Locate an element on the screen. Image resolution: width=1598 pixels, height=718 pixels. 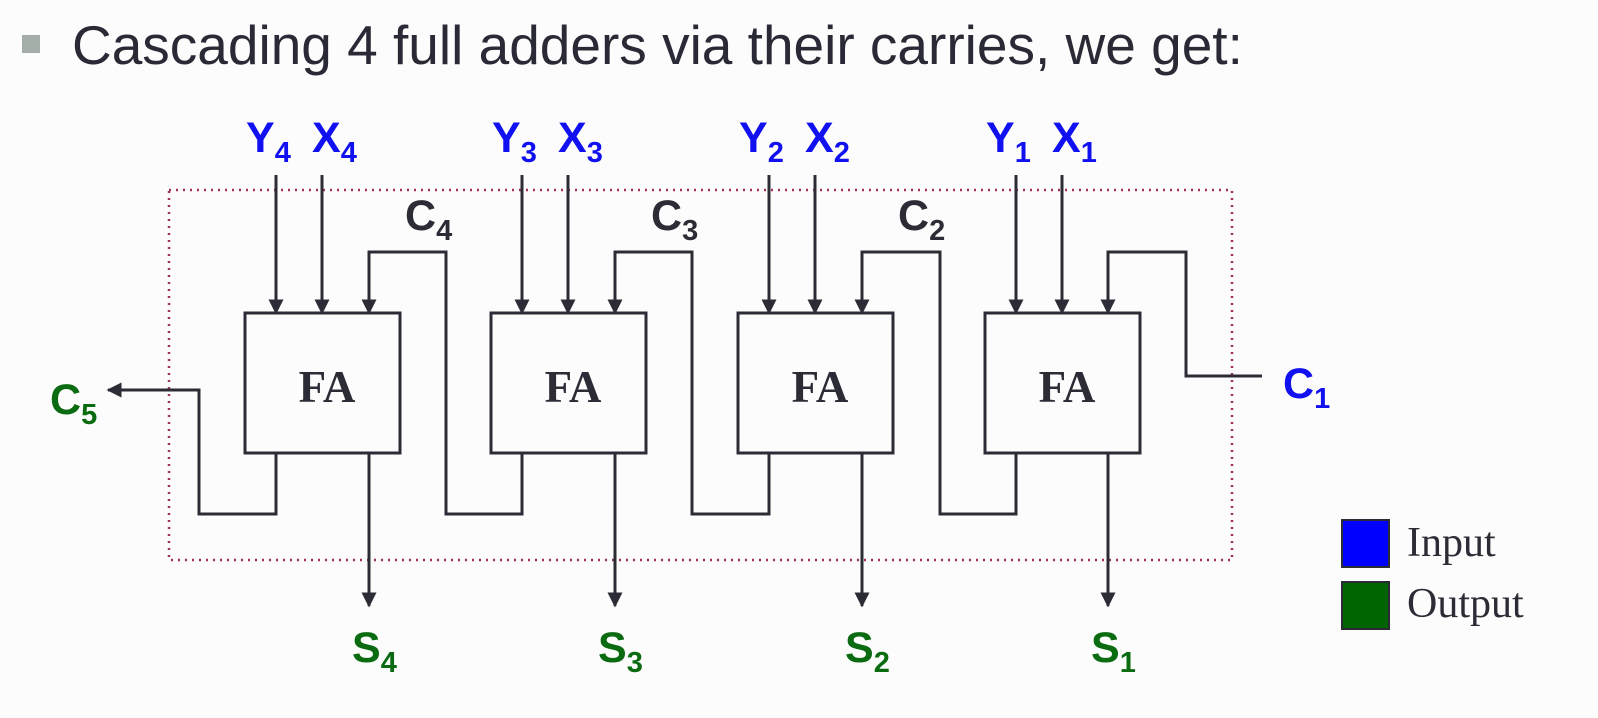
sum-label-s4: S4 is located at coordinates (374, 651).